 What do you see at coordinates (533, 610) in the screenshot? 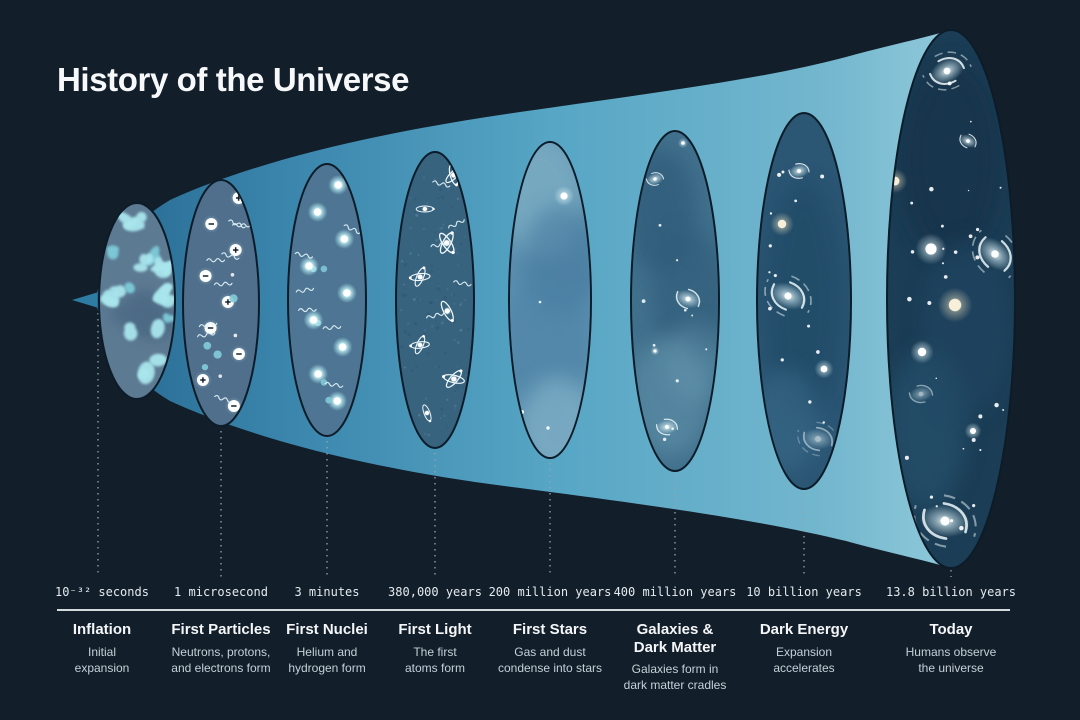
I see `timeline-rule` at bounding box center [533, 610].